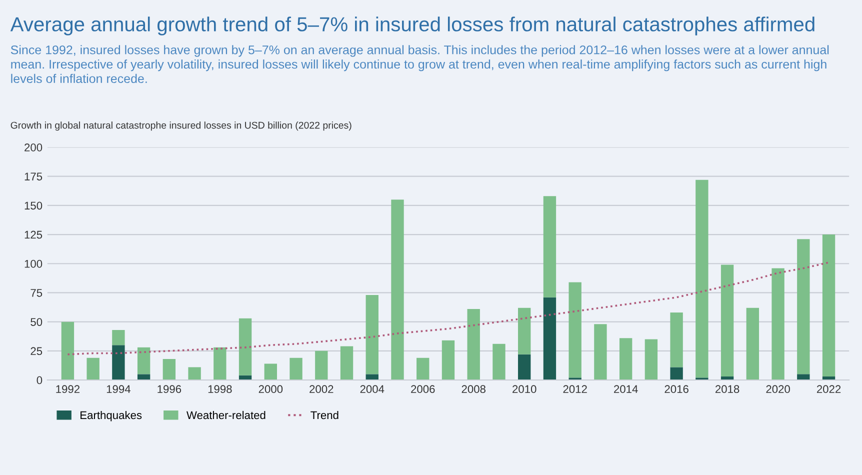 The image size is (862, 475). What do you see at coordinates (322, 389) in the screenshot?
I see `x-tick-label: 2002` at bounding box center [322, 389].